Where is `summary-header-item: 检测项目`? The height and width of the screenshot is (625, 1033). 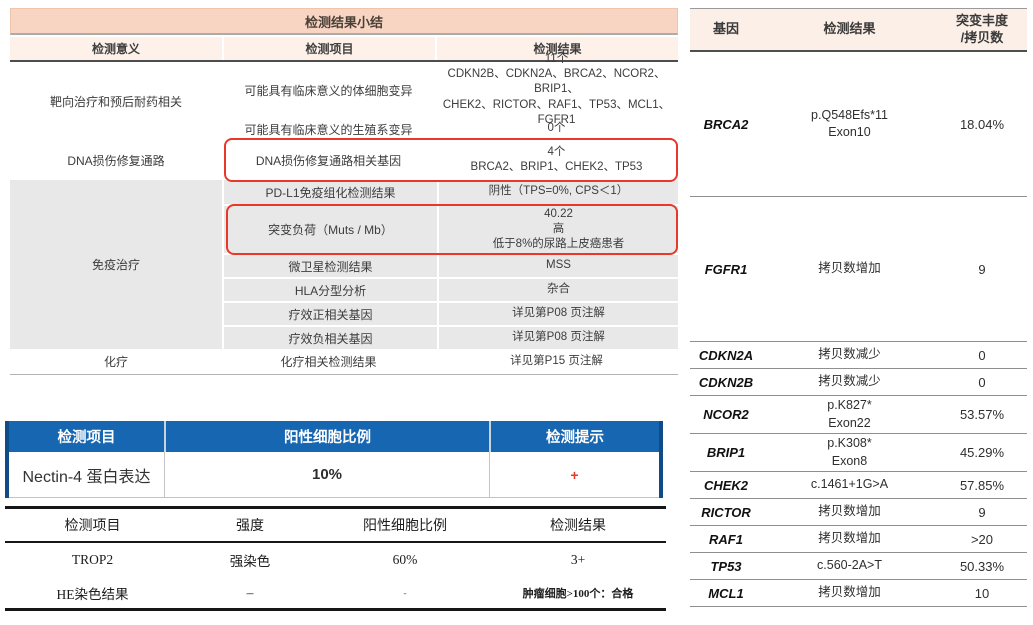
summary-header-item: 检测项目 is located at coordinates (328, 48).